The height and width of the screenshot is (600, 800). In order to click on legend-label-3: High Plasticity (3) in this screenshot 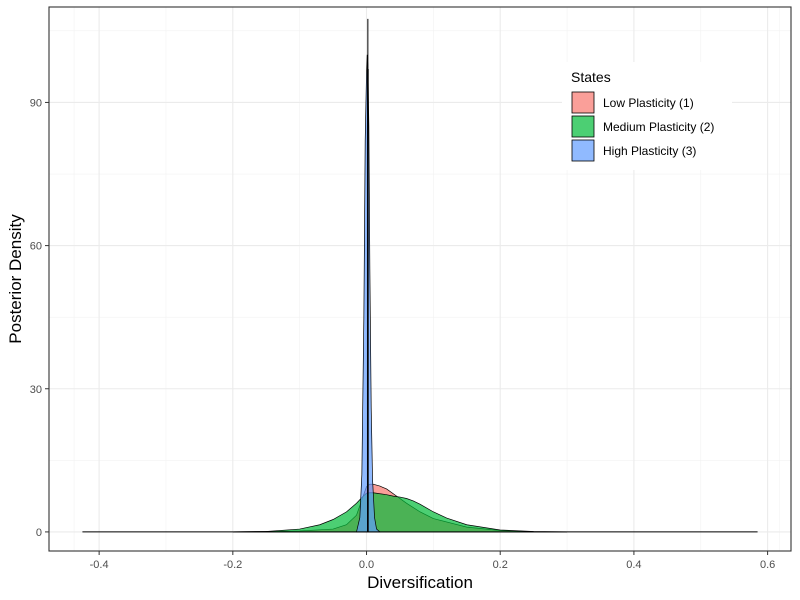, I will do `click(649, 151)`.